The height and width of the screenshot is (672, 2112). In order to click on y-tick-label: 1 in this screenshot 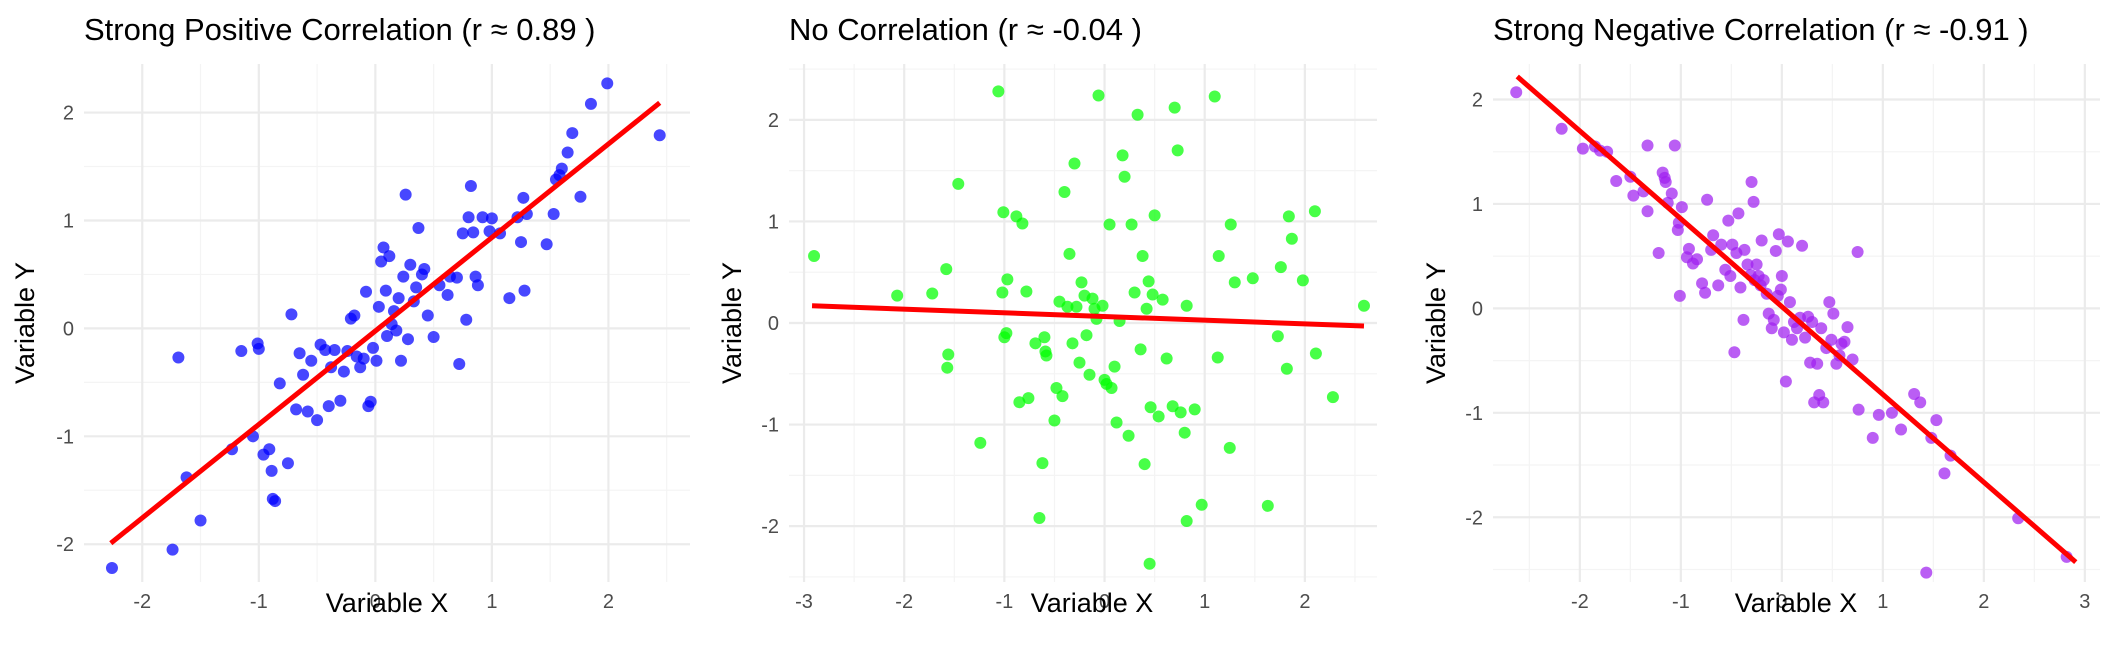, I will do `click(68, 221)`.